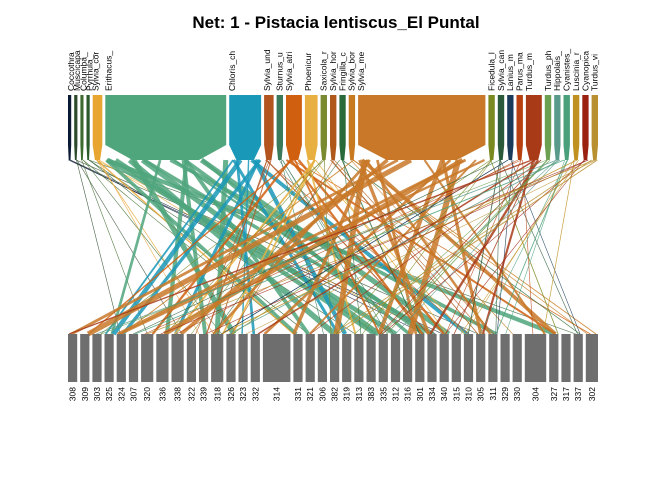 The image size is (672, 480). What do you see at coordinates (491, 71) in the screenshot?
I see `higher-level-label: Ficedula_l` at bounding box center [491, 71].